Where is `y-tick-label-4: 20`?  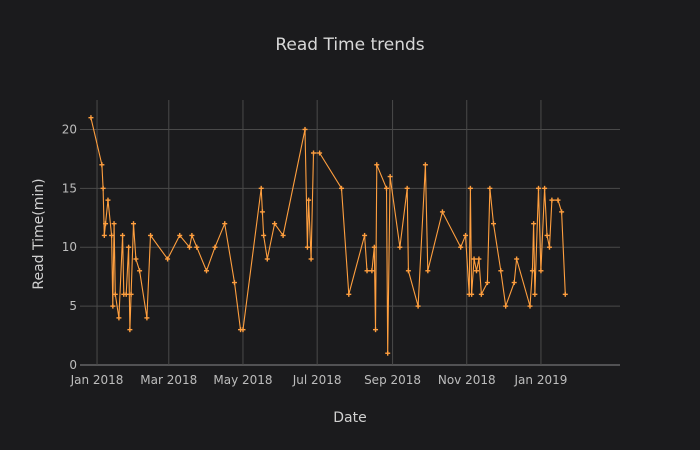
y-tick-label-4: 20 is located at coordinates (69, 129).